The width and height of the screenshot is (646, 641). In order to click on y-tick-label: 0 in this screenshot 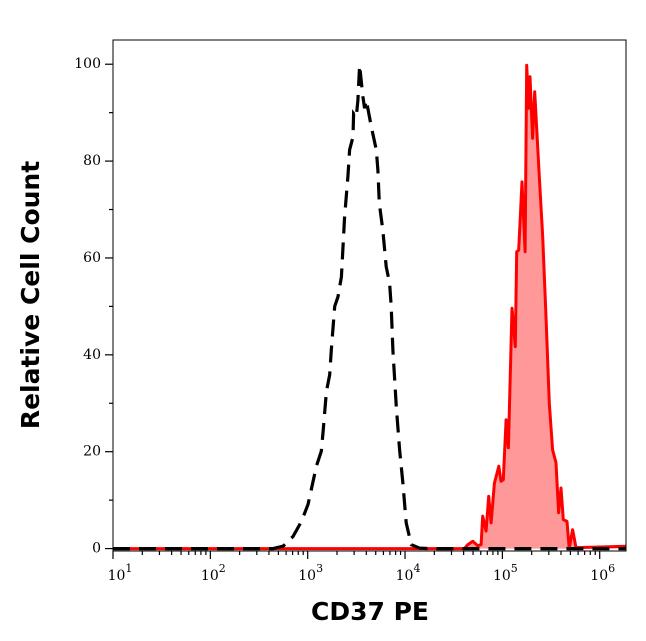, I will do `click(96, 549)`.